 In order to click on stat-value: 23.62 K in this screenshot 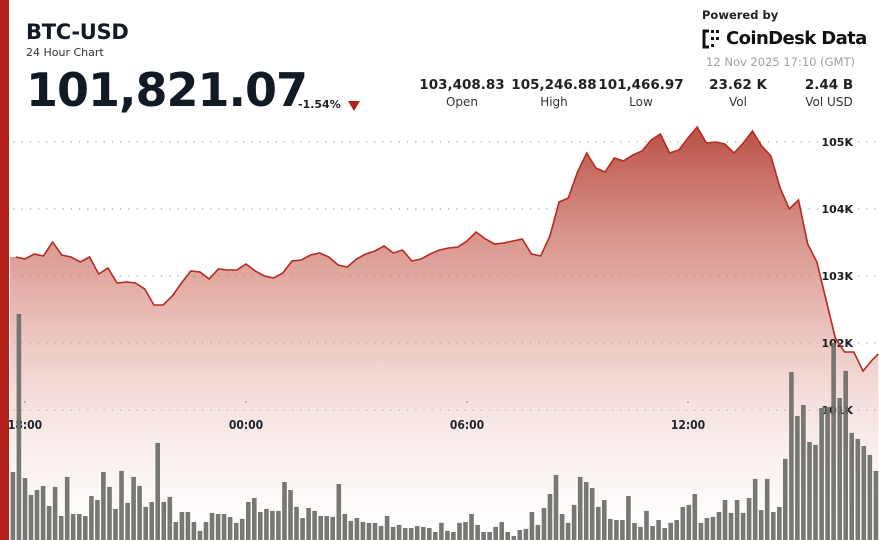, I will do `click(738, 85)`.